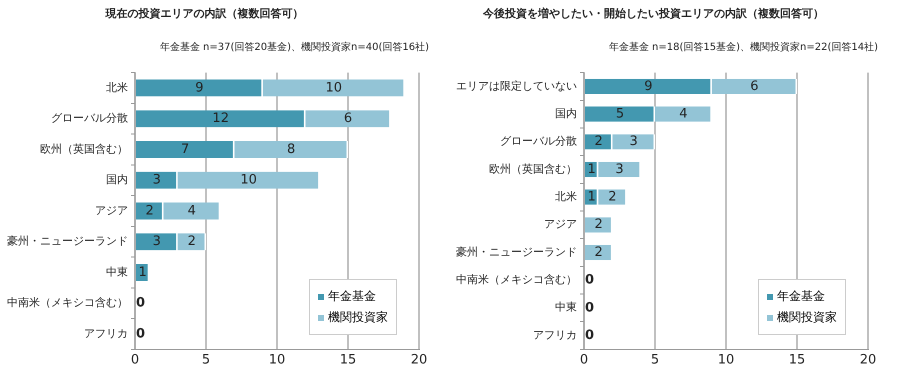  I want to click on chart-title: 今後投資を増やしたい・開始したい投資エリアの内訳（複数回答可）, so click(653, 13).